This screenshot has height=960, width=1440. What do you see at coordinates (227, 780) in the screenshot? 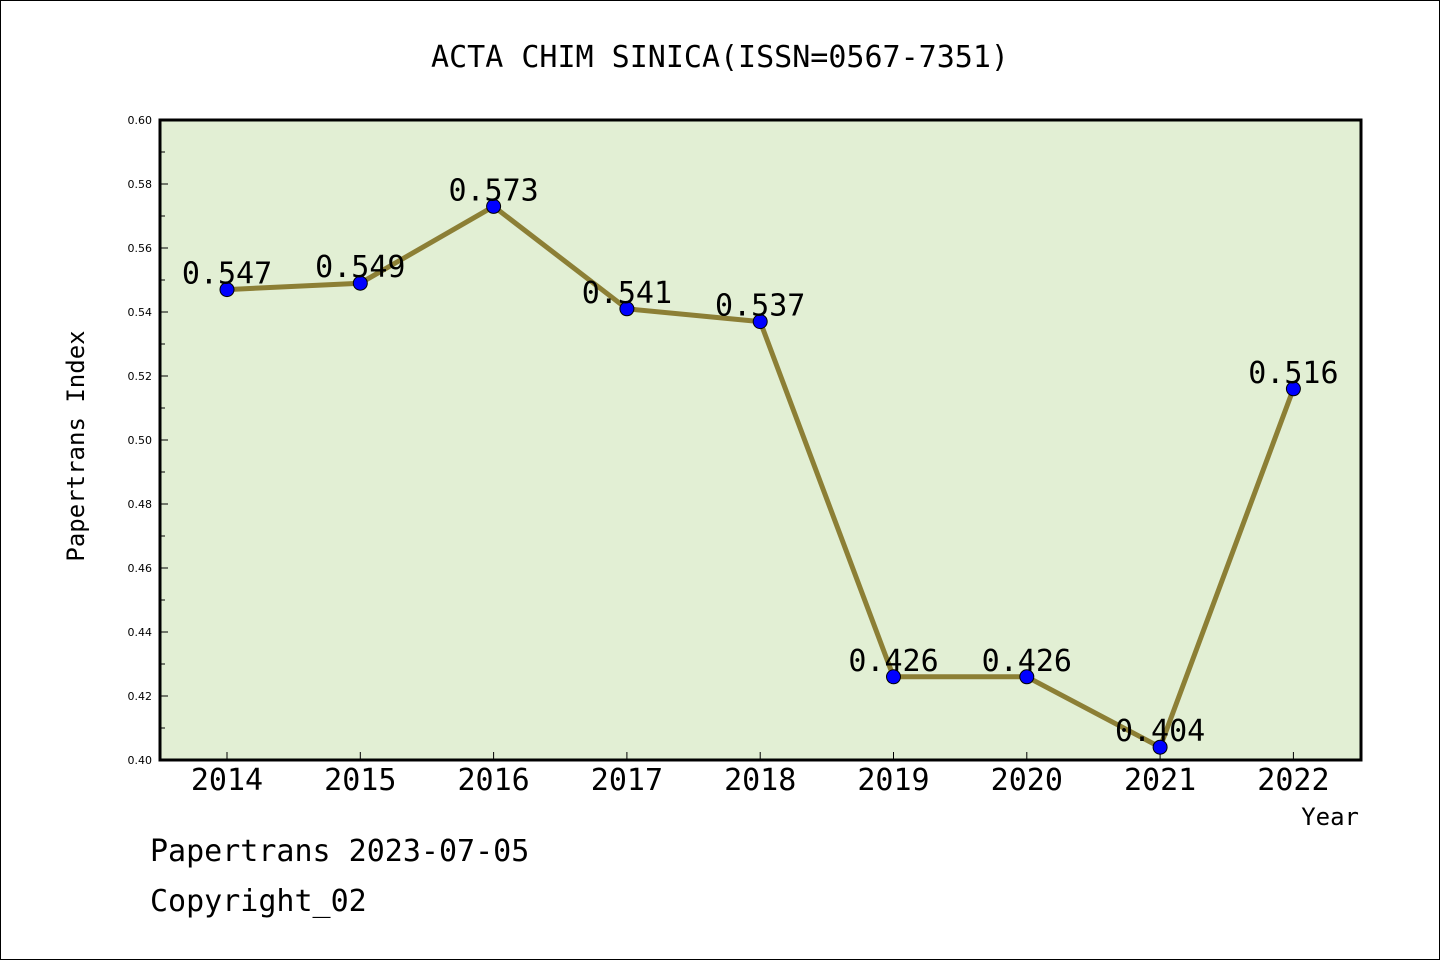
I see `x-tick-label: 2014` at bounding box center [227, 780].